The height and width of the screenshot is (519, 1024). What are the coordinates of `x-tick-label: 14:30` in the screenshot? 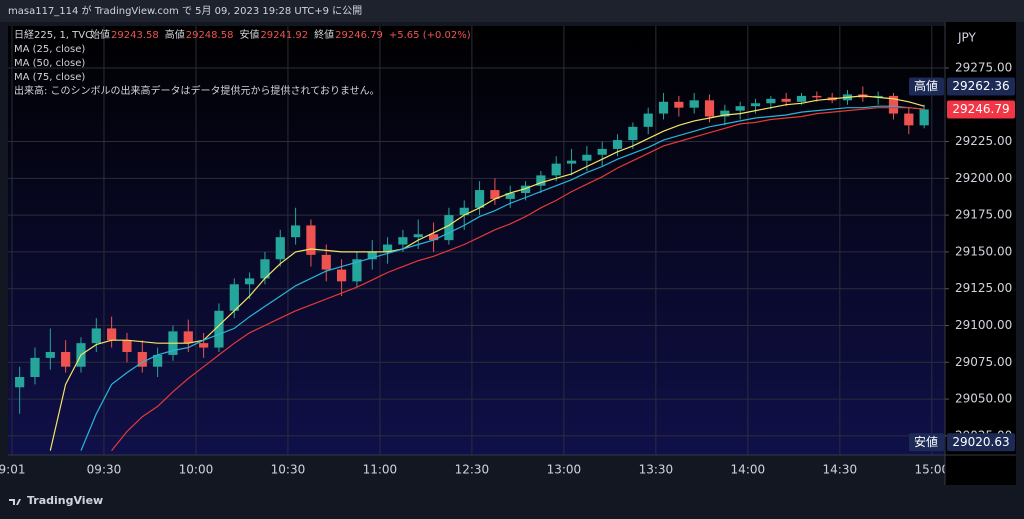 It's located at (840, 470).